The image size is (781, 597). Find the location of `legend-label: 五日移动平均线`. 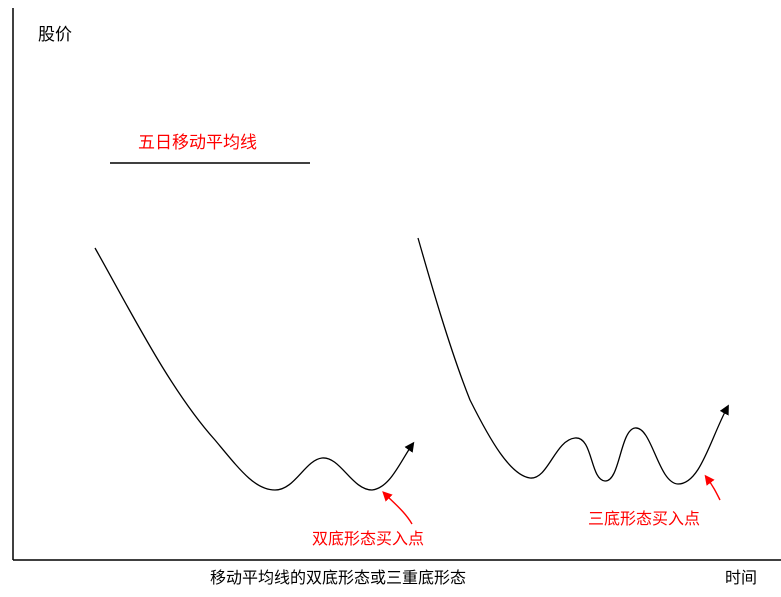

legend-label: 五日移动平均线 is located at coordinates (197, 143).